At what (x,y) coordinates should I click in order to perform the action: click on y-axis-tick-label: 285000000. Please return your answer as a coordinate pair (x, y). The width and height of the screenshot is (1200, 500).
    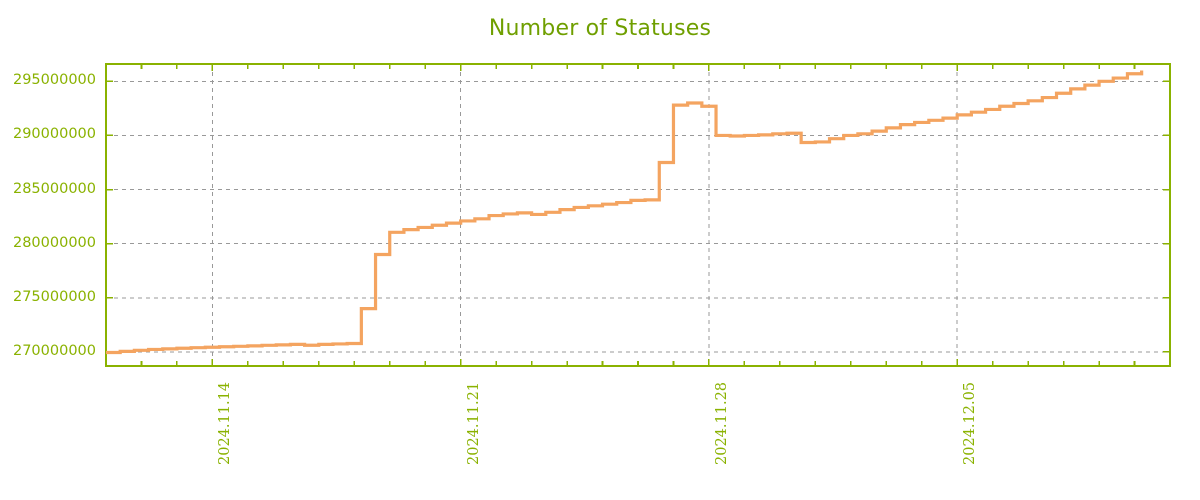
    Looking at the image, I should click on (54, 188).